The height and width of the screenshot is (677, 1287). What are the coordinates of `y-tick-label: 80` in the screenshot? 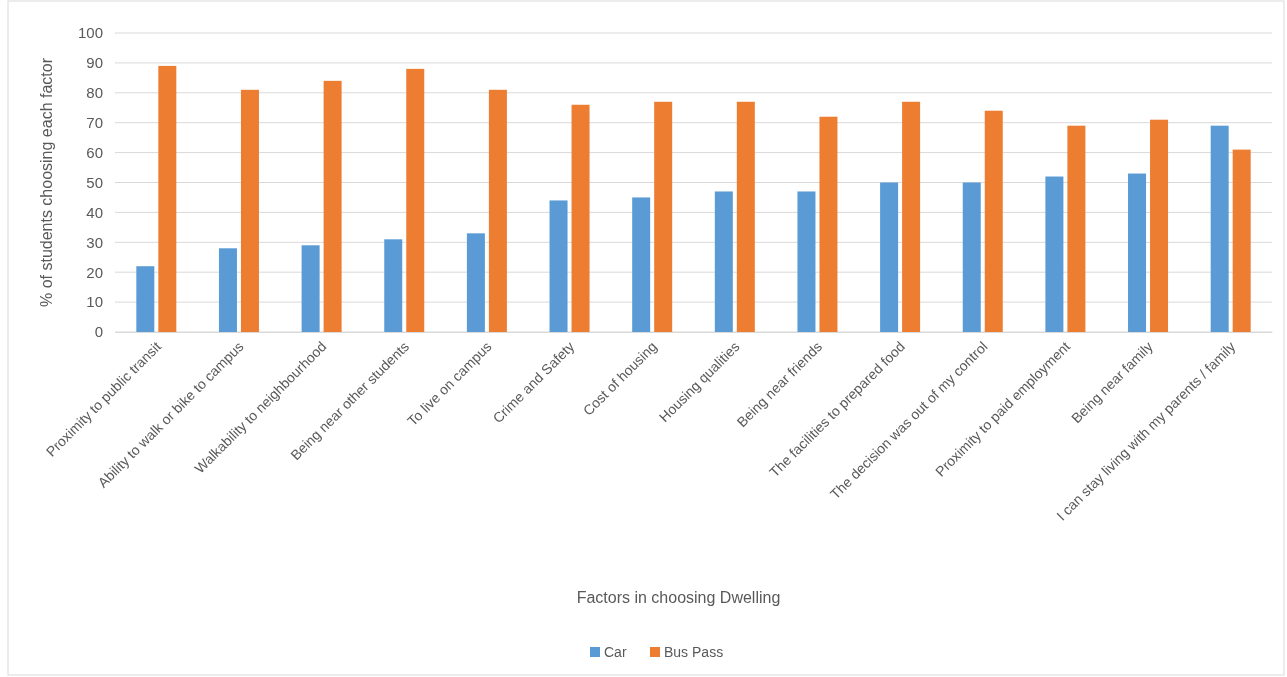 It's located at (94, 93).